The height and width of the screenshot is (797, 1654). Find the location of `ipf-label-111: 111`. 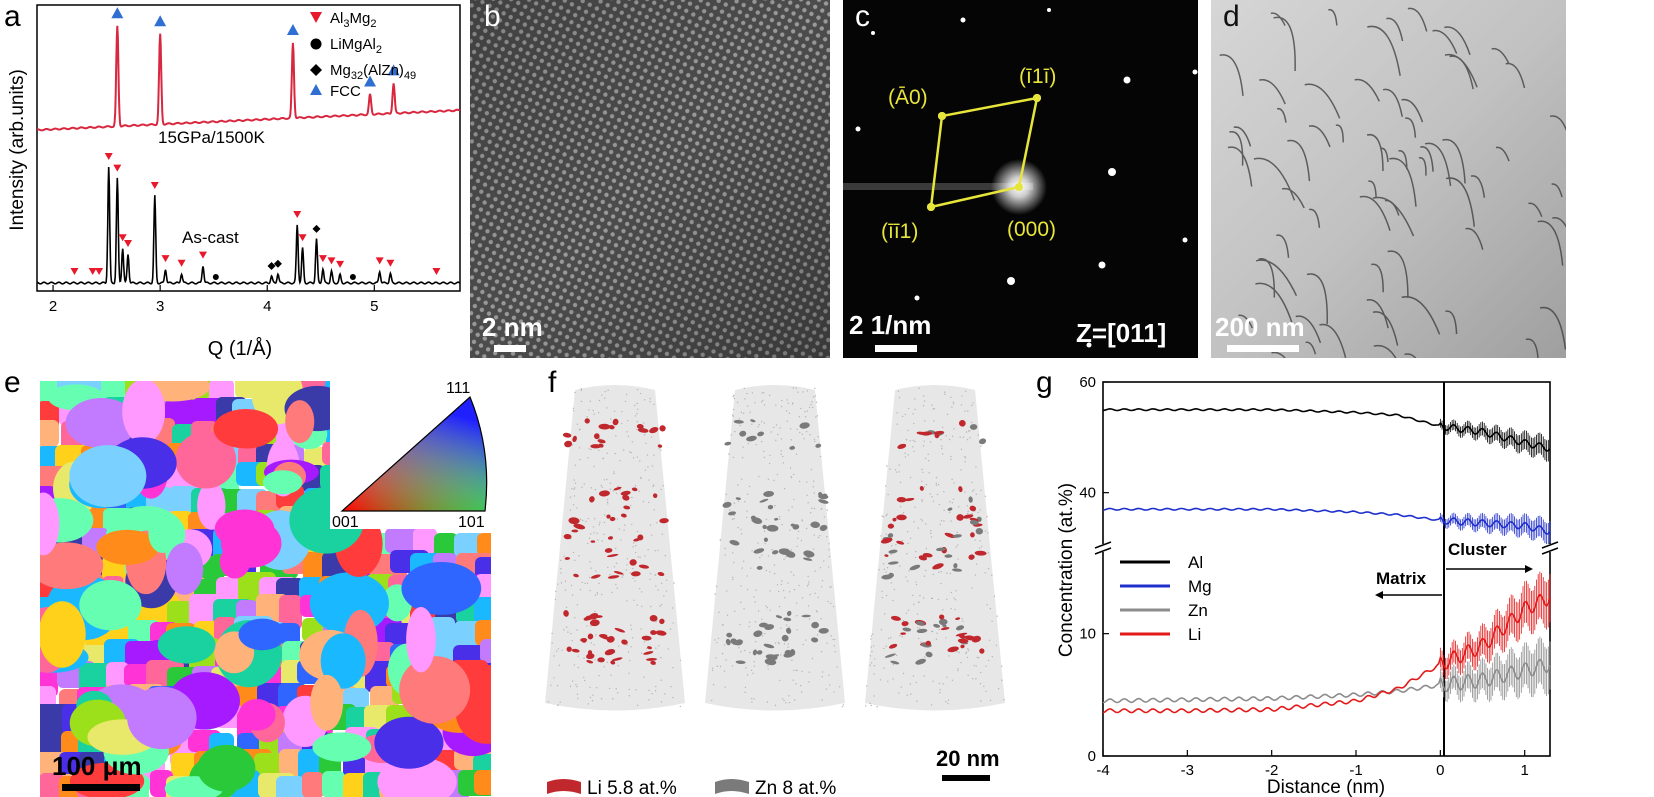

ipf-label-111: 111 is located at coordinates (458, 389).